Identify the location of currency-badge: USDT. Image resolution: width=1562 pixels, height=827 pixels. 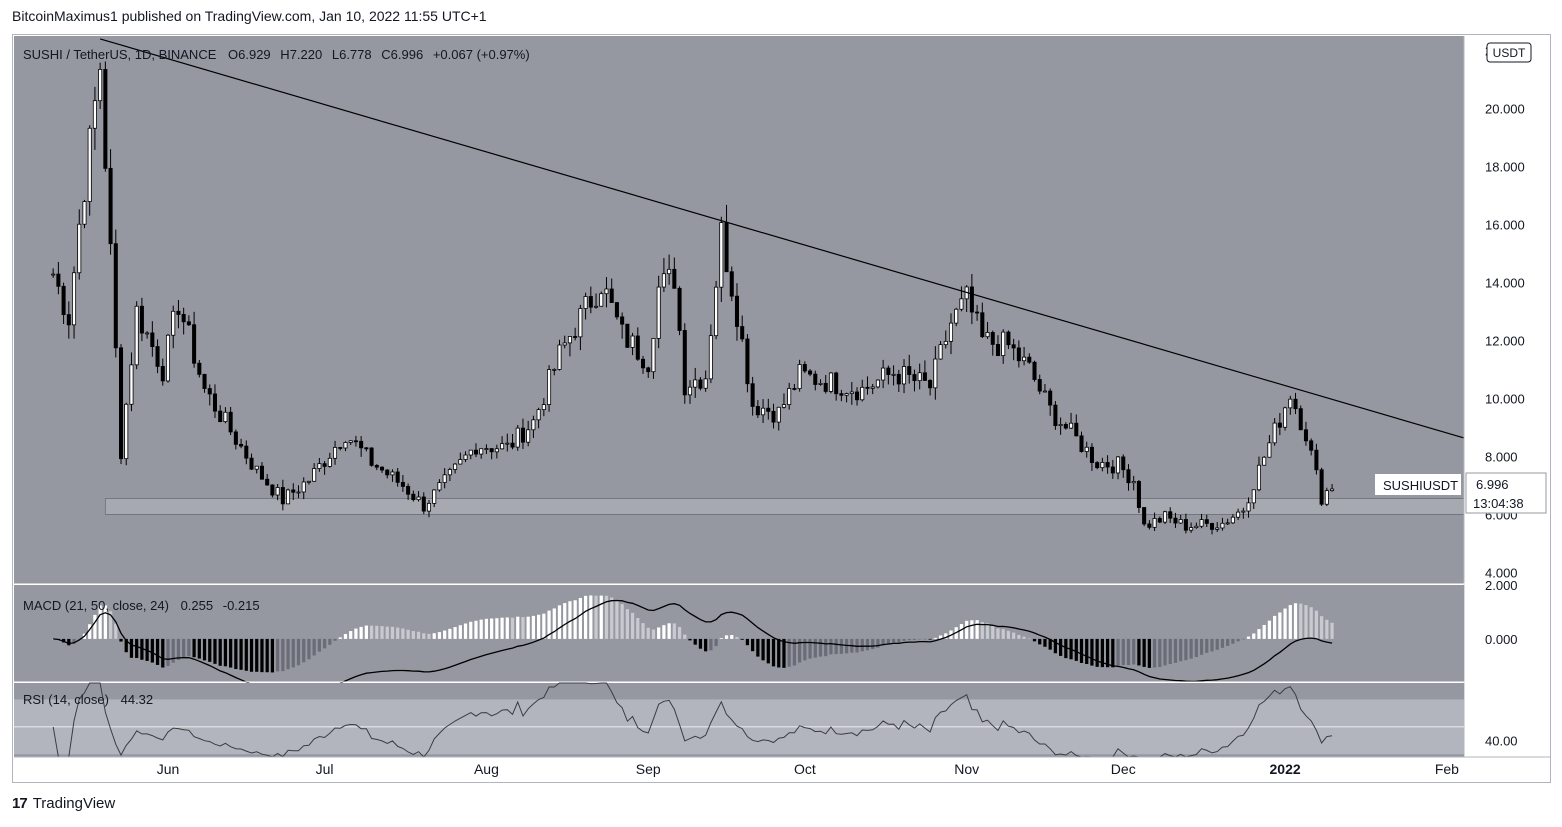
(1509, 52).